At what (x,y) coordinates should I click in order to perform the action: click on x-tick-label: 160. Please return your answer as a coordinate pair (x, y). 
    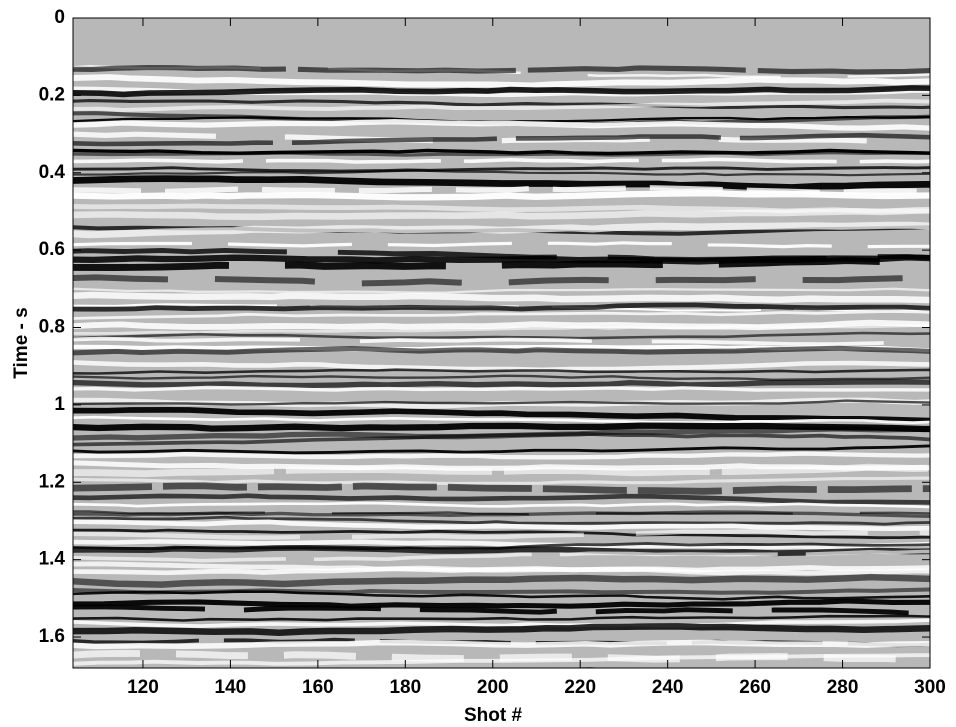
    Looking at the image, I should click on (318, 687).